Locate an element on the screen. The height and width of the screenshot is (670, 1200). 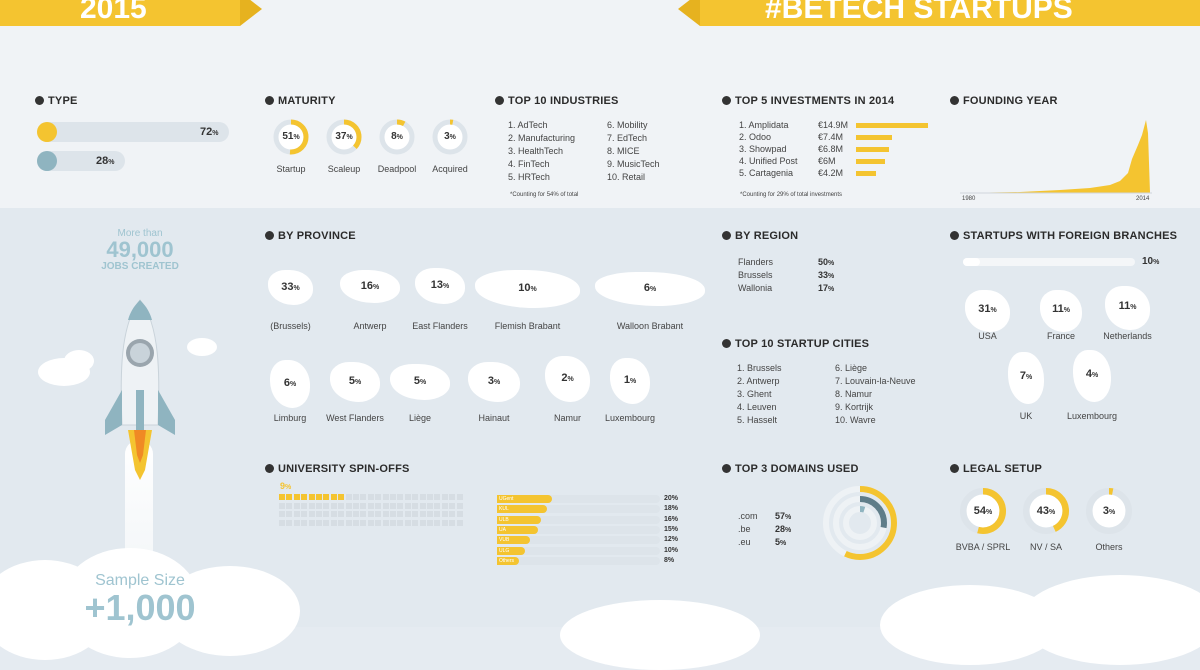
country-label: Luxembourg is located at coordinates (1092, 416).